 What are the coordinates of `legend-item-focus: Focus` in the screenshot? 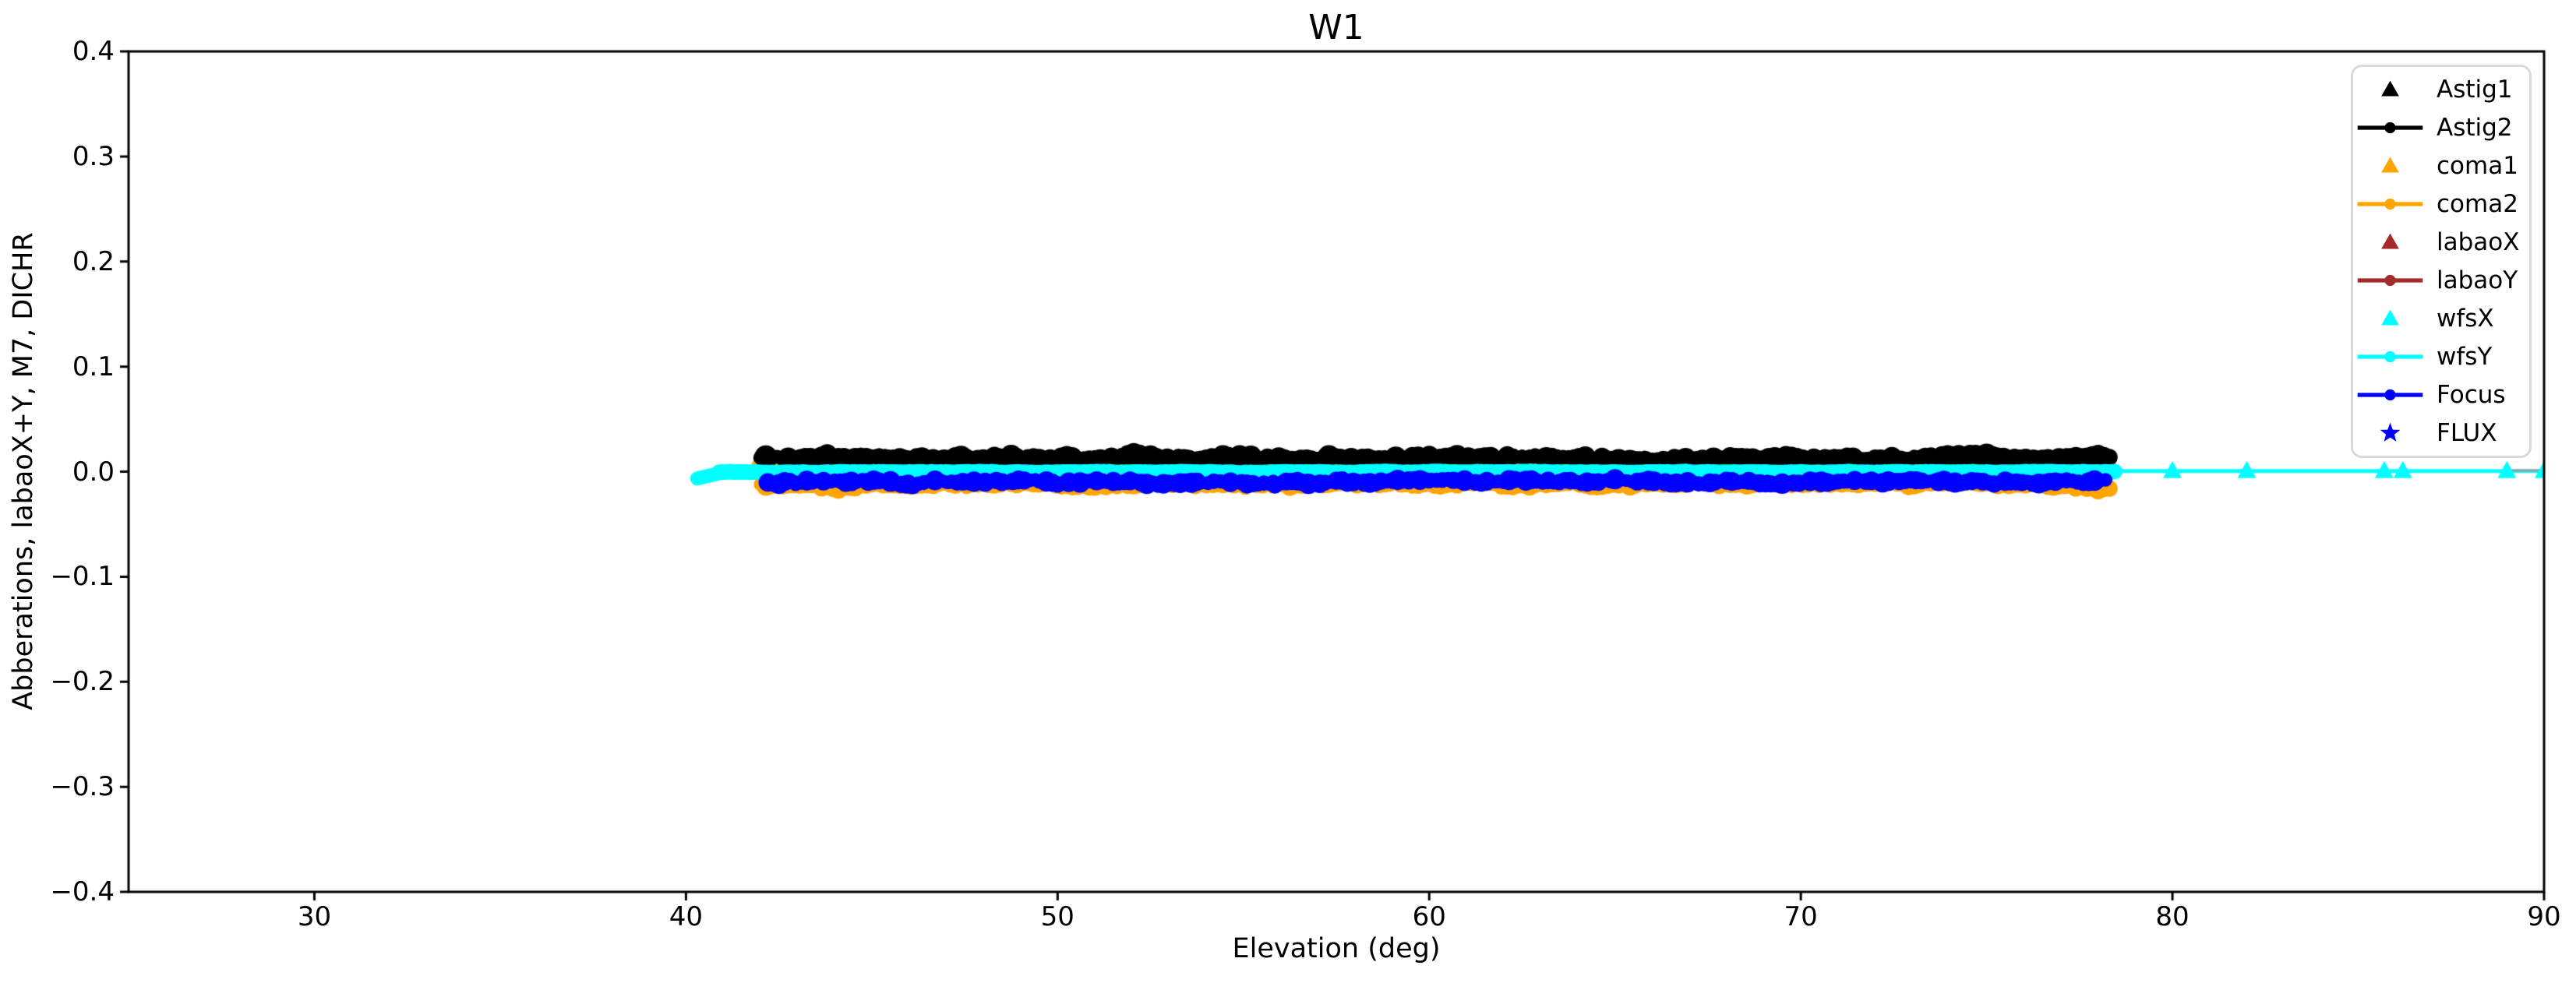 It's located at (2441, 395).